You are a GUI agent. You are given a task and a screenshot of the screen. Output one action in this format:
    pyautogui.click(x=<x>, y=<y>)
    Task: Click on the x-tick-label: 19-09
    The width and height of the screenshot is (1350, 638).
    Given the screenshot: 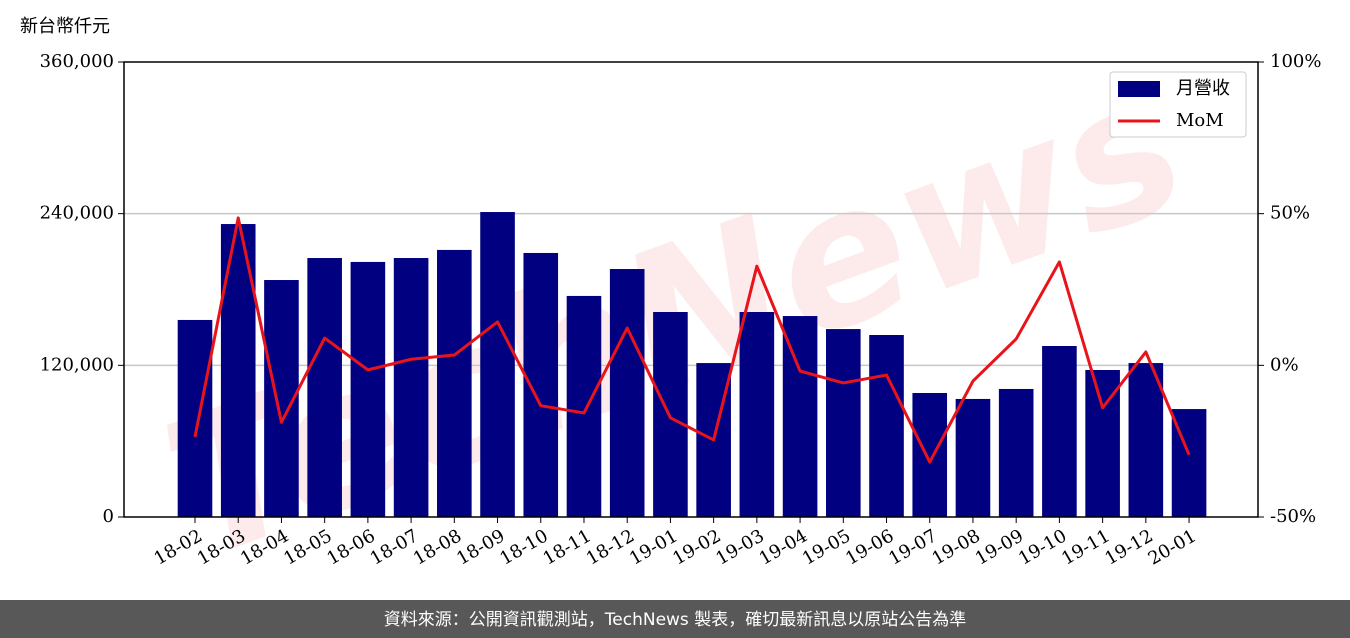 What is the action you would take?
    pyautogui.click(x=999, y=547)
    